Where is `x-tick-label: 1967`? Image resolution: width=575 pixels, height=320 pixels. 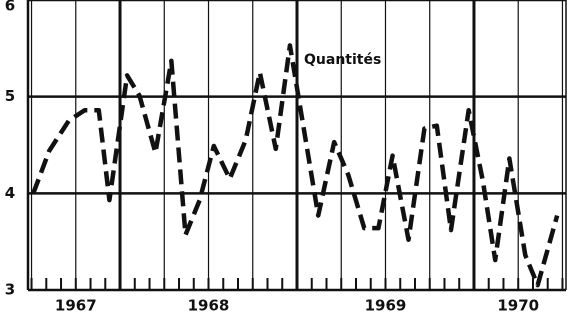 x-tick-label: 1967 is located at coordinates (76, 306).